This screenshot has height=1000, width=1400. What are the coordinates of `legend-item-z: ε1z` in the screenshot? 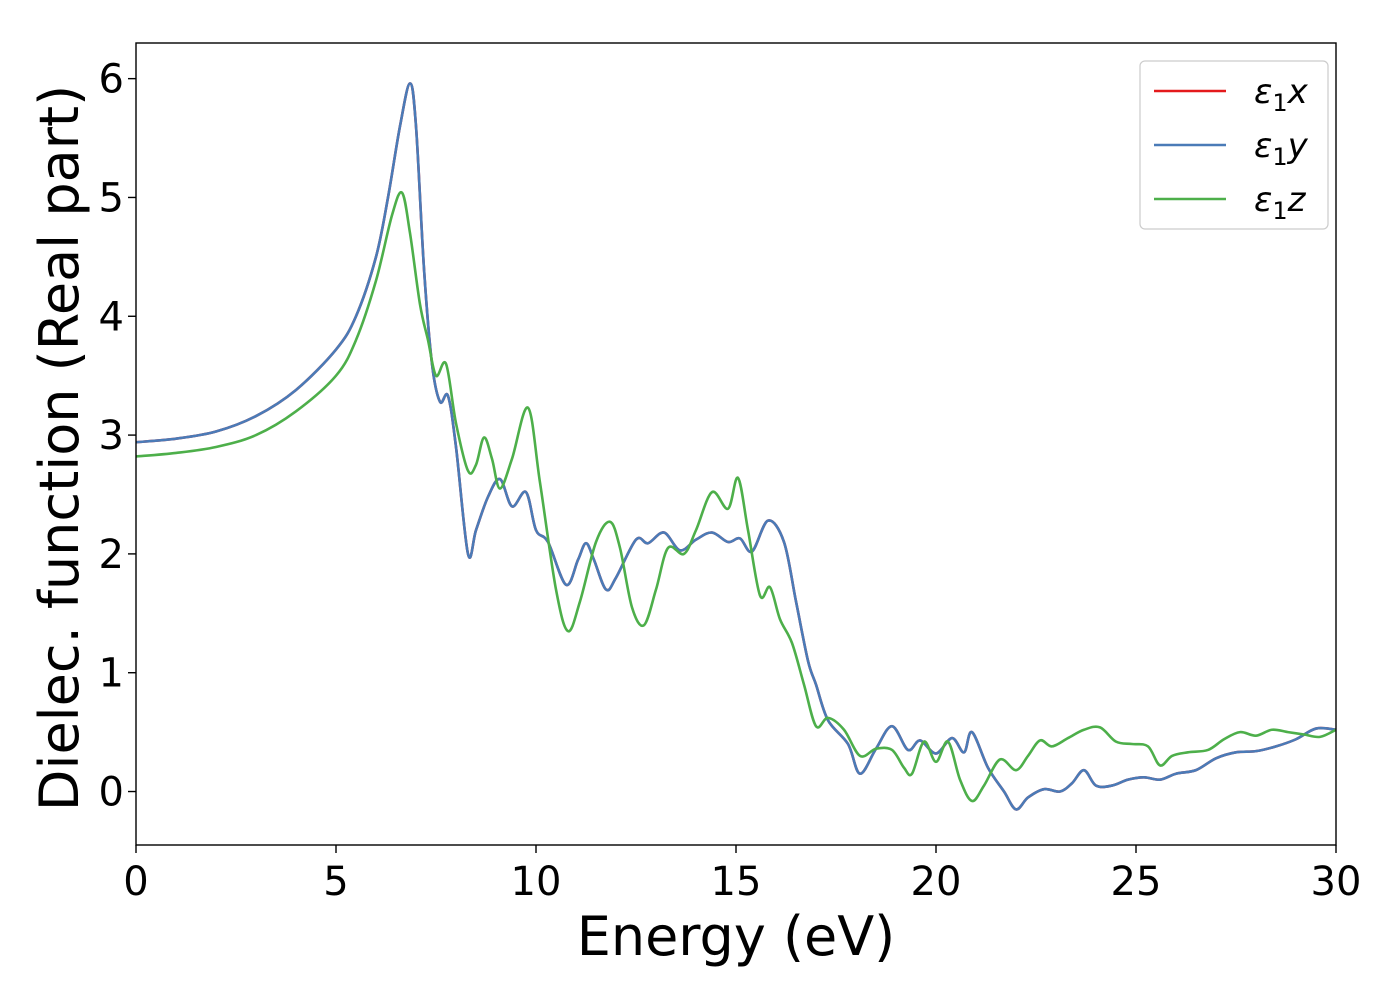 It's located at (1230, 202).